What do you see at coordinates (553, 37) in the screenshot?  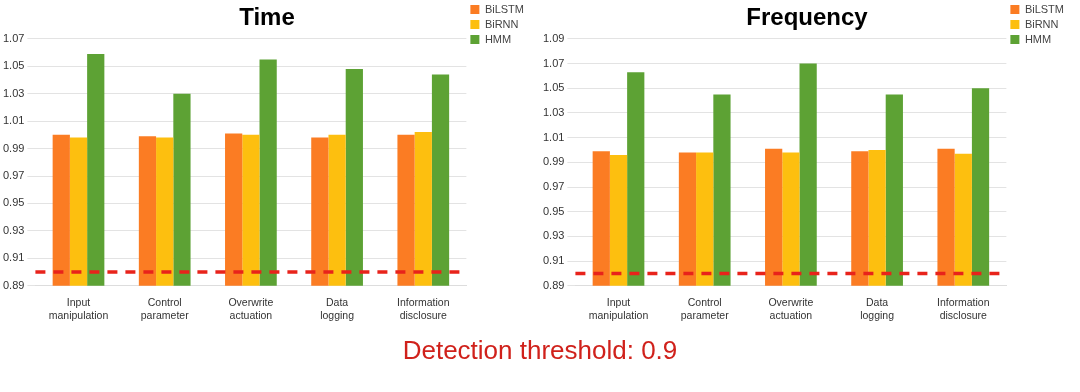 I see `y-tick-label: 1.09` at bounding box center [553, 37].